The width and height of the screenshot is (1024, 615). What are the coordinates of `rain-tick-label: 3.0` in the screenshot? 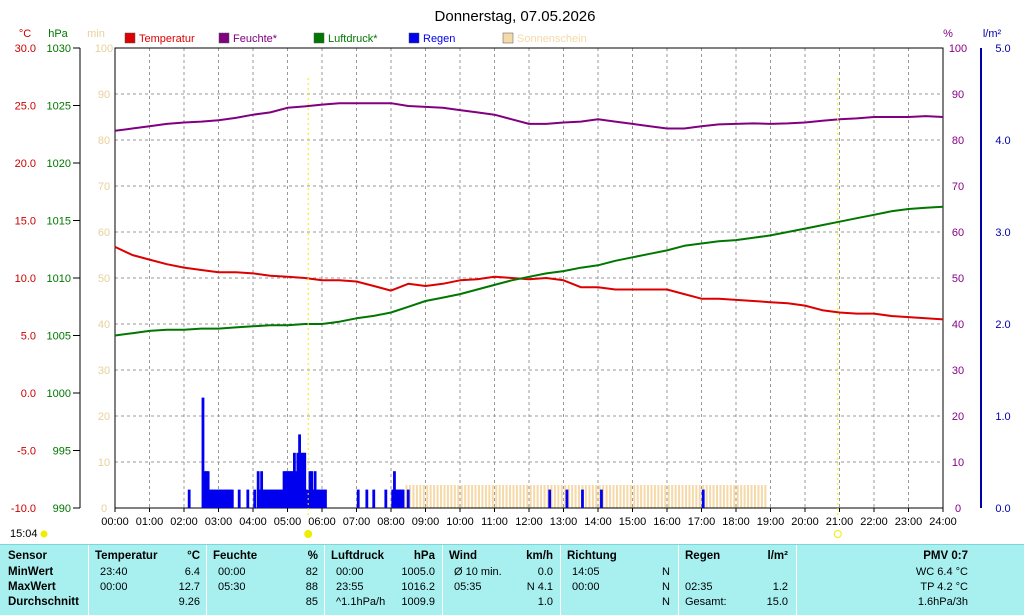 It's located at (1002, 233).